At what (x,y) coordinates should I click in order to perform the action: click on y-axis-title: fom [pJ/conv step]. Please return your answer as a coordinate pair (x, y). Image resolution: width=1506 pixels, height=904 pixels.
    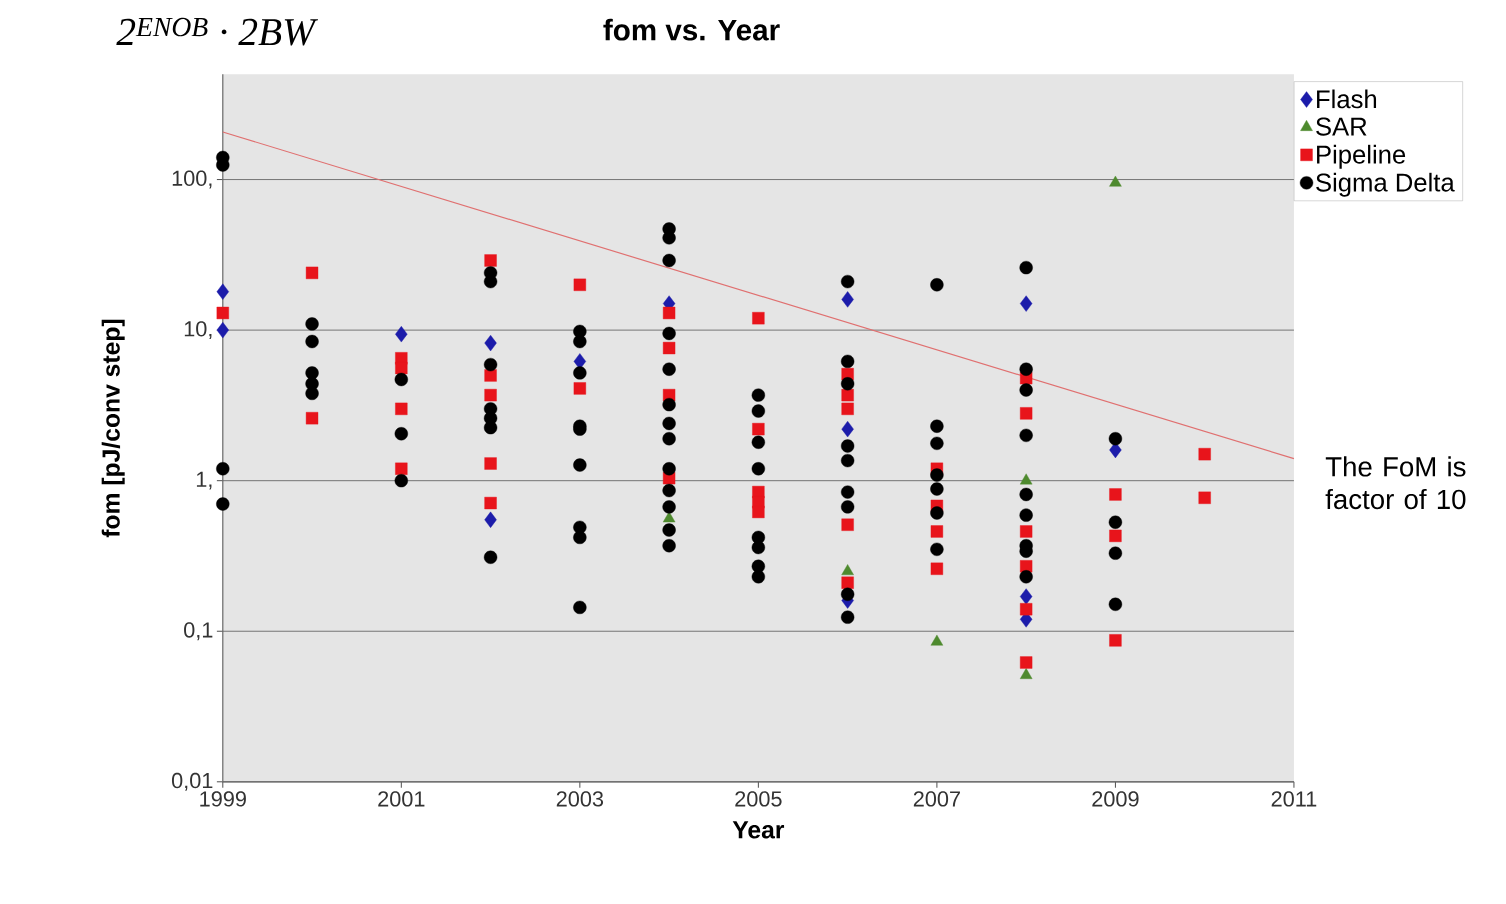
    Looking at the image, I should click on (113, 428).